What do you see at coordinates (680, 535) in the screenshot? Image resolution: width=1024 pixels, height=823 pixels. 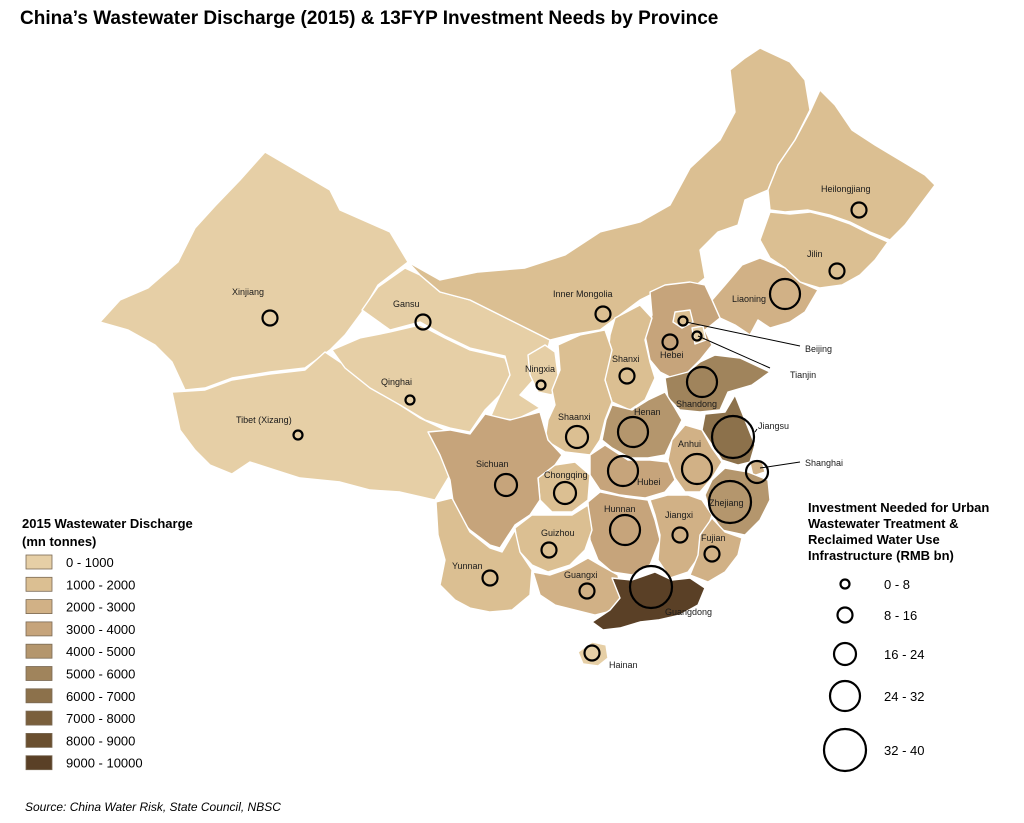 I see `bubble-jiangxi` at bounding box center [680, 535].